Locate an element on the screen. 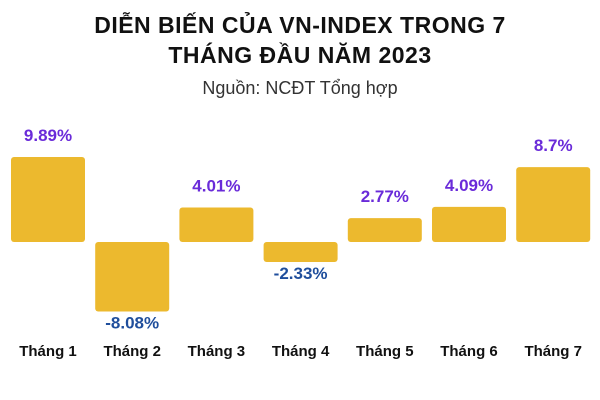  value-label-5: 2.77% is located at coordinates (385, 196).